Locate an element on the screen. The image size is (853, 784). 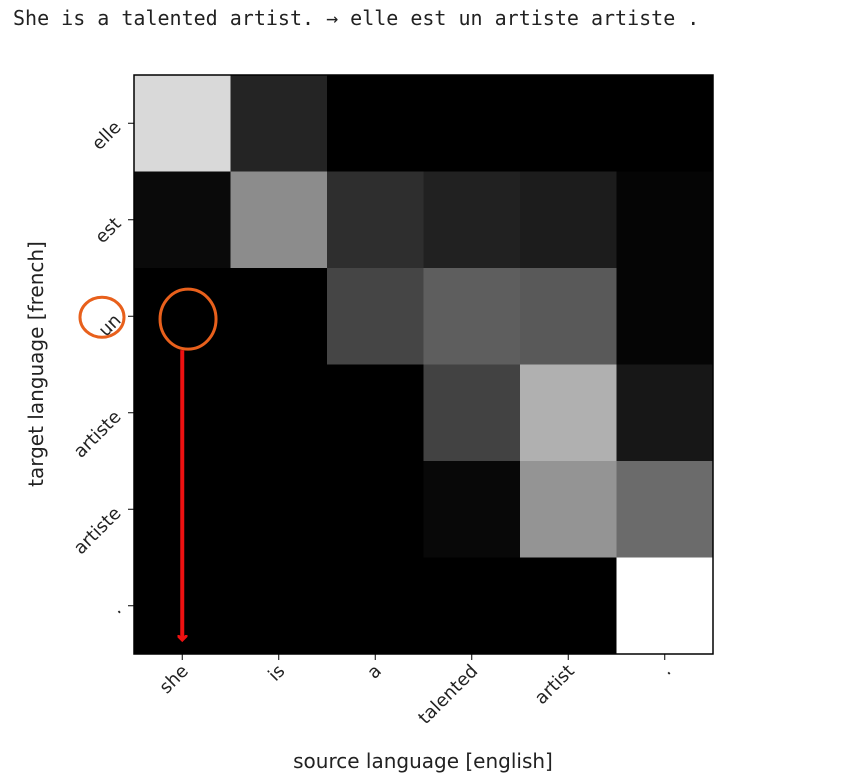
x-tick-label: she is located at coordinates (173, 679).